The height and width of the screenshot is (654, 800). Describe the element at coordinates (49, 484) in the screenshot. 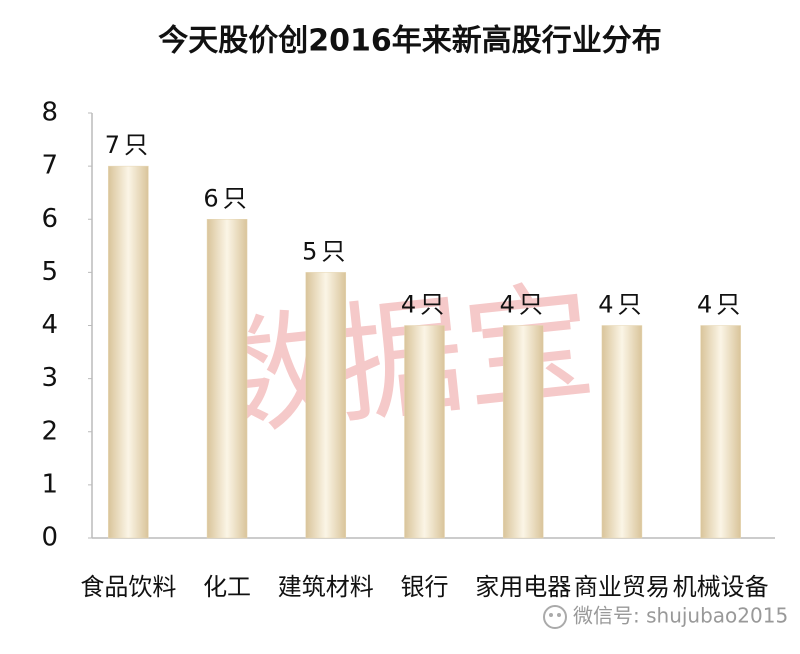

I see `y-tick-label: 1` at that location.